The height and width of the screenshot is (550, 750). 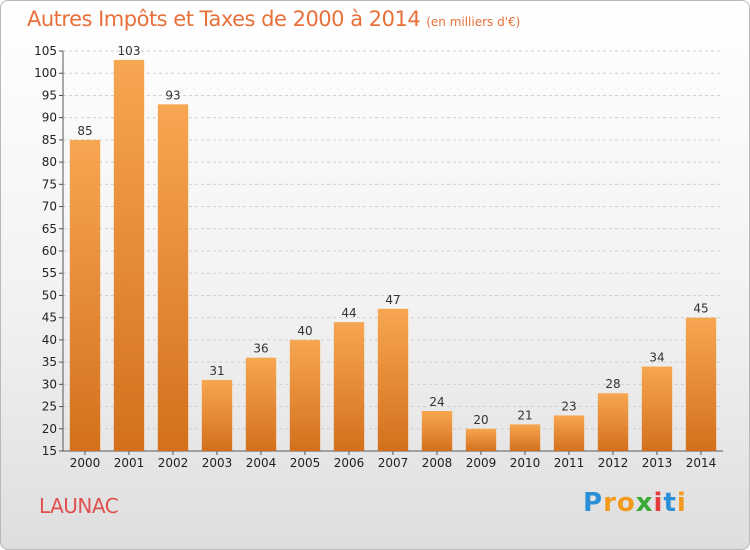 What do you see at coordinates (612, 384) in the screenshot?
I see `bar-value-label: 28` at bounding box center [612, 384].